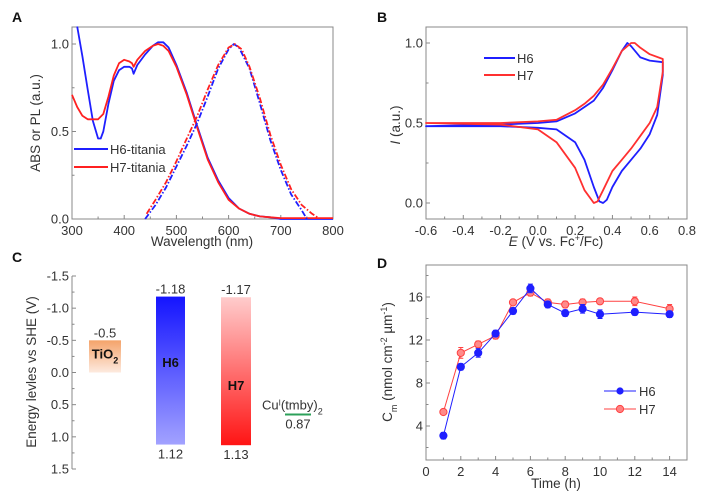 The width and height of the screenshot is (707, 498). I want to click on panel-b-ylabel: I (a.u.), so click(395, 124).